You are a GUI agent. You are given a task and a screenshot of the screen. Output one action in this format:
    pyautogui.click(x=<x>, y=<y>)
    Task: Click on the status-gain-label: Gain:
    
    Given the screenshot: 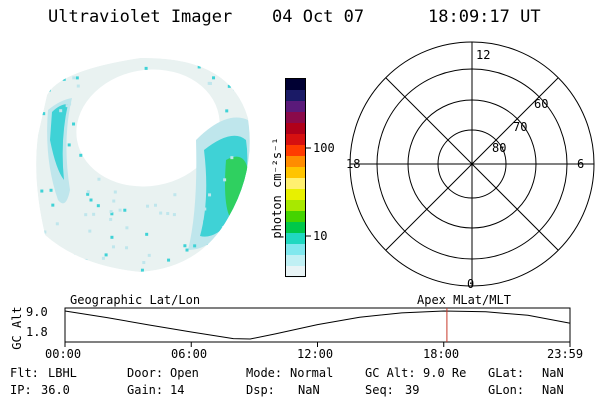 What is the action you would take?
    pyautogui.click(x=145, y=390)
    